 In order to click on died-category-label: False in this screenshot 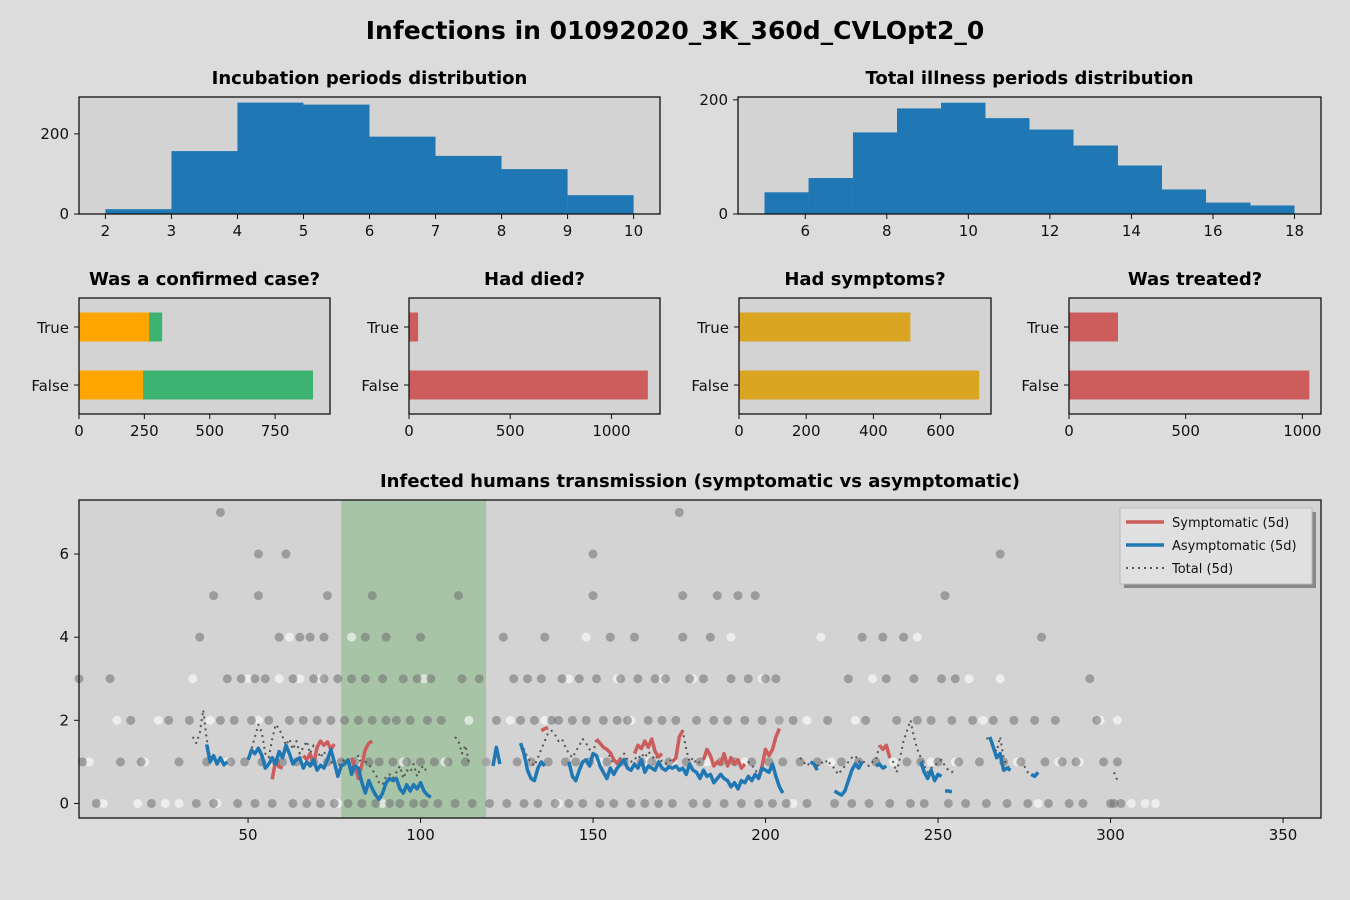, I will do `click(380, 386)`.